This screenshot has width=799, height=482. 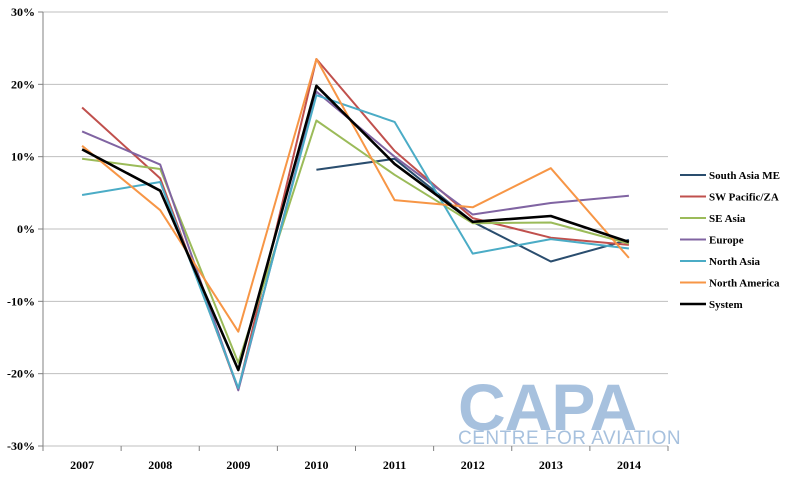 What do you see at coordinates (394, 465) in the screenshot?
I see `x-tick-label: 2011` at bounding box center [394, 465].